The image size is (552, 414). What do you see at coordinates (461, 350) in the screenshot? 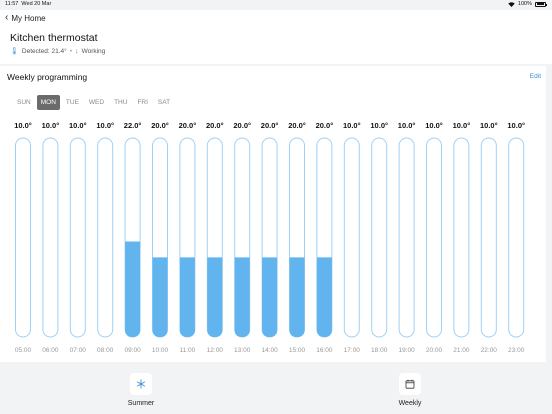
I see `hour-label: 21:00` at bounding box center [461, 350].